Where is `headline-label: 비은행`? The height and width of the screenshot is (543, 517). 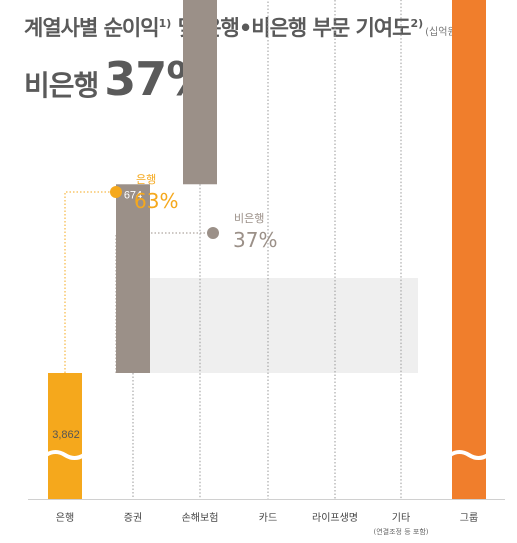
headline-label: 비은행 is located at coordinates (61, 85).